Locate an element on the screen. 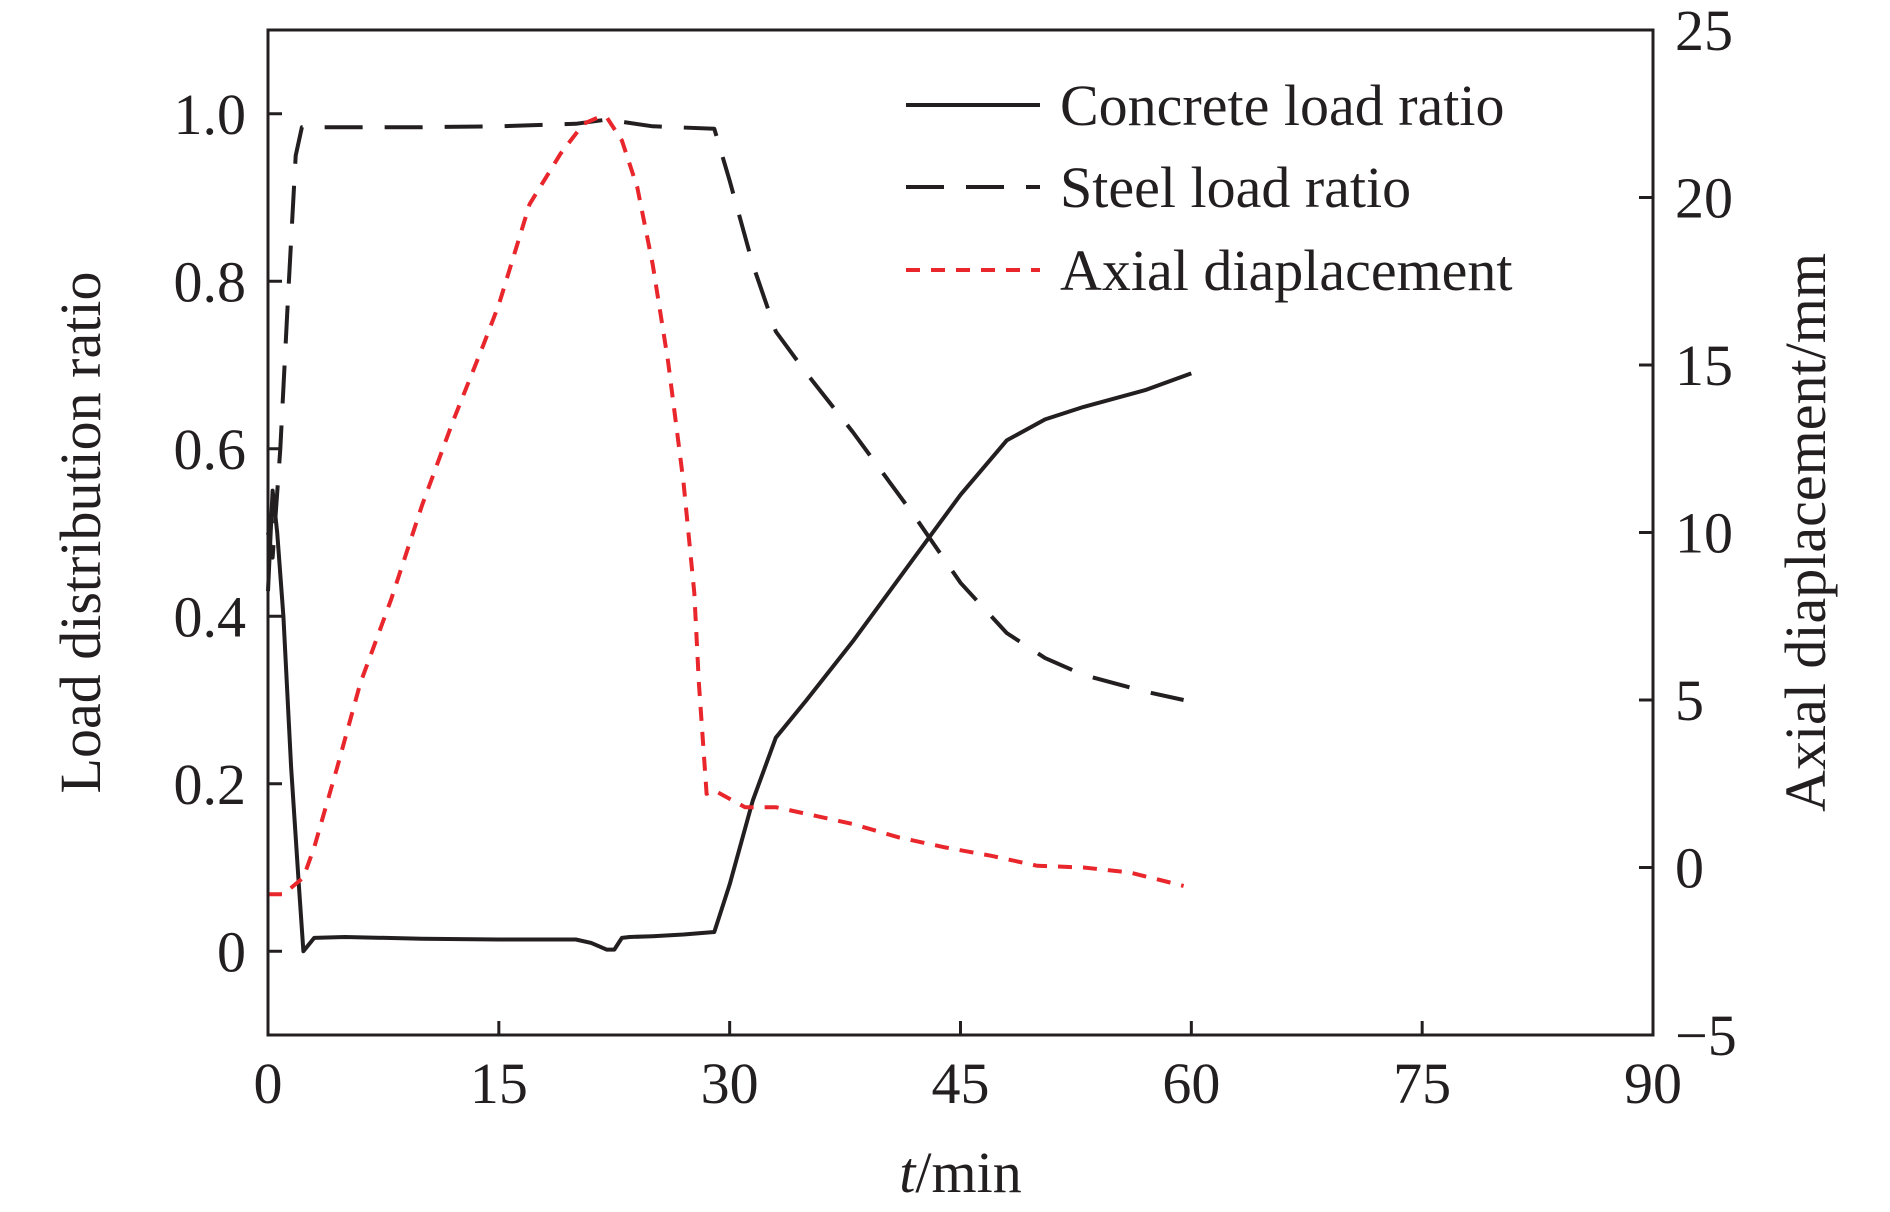 The height and width of the screenshot is (1212, 1890). y-right-axis-ticks: −5 0 5 10 15 20 25 is located at coordinates (1688, 534).